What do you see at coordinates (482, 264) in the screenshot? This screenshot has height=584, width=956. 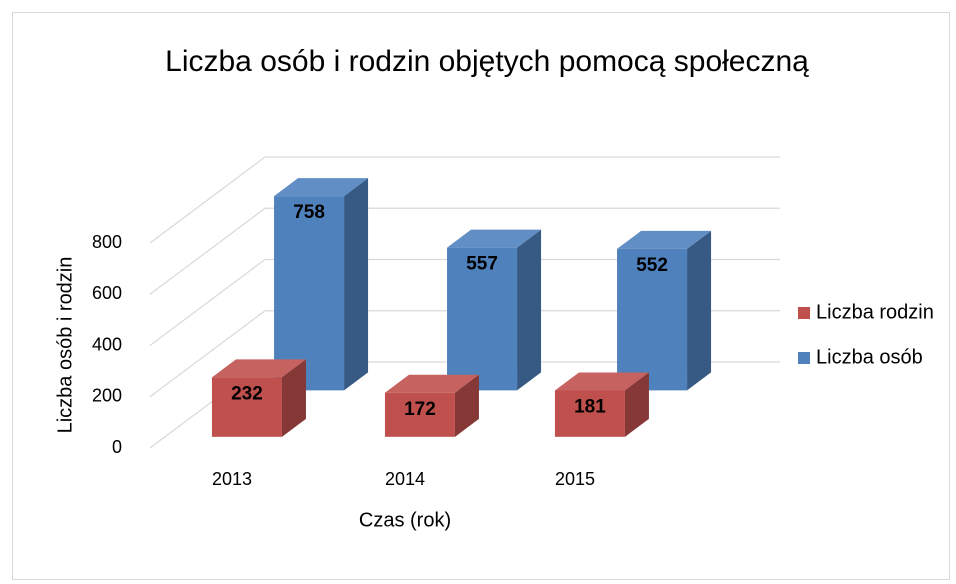 I see `data-label: 557` at bounding box center [482, 264].